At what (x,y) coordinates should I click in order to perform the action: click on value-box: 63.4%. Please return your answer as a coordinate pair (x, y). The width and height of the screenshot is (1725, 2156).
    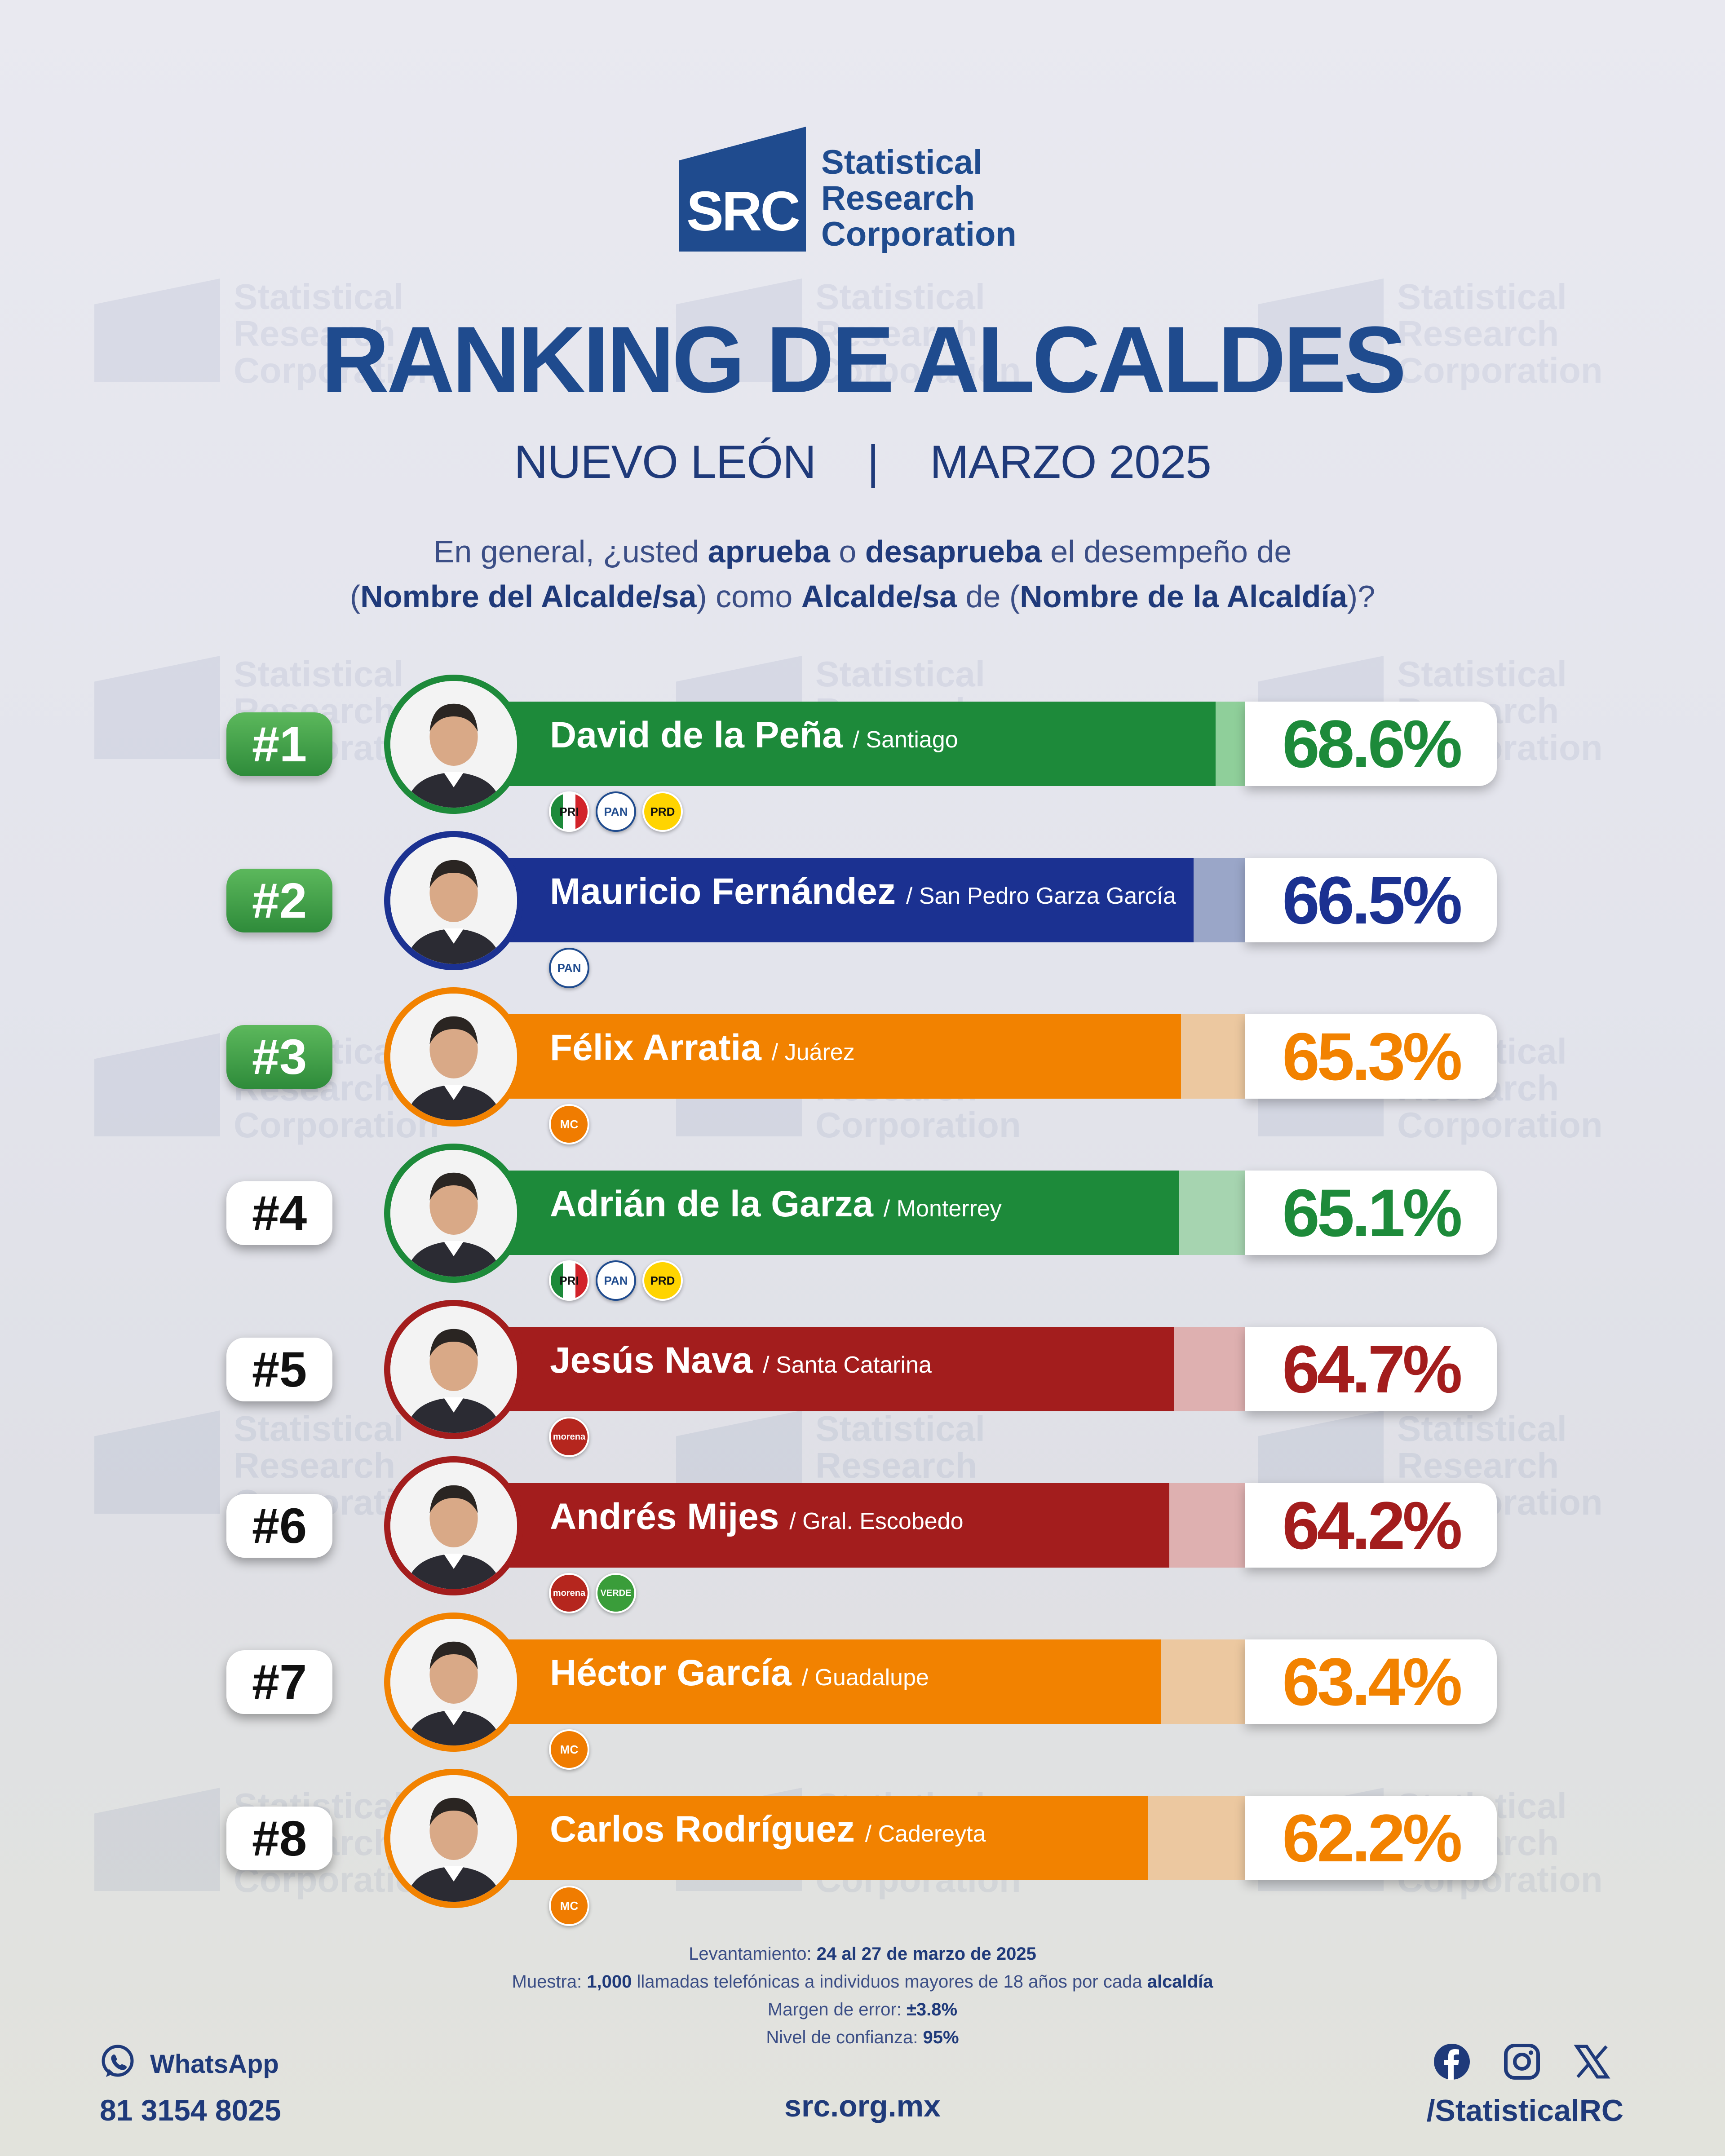
    Looking at the image, I should click on (1371, 1681).